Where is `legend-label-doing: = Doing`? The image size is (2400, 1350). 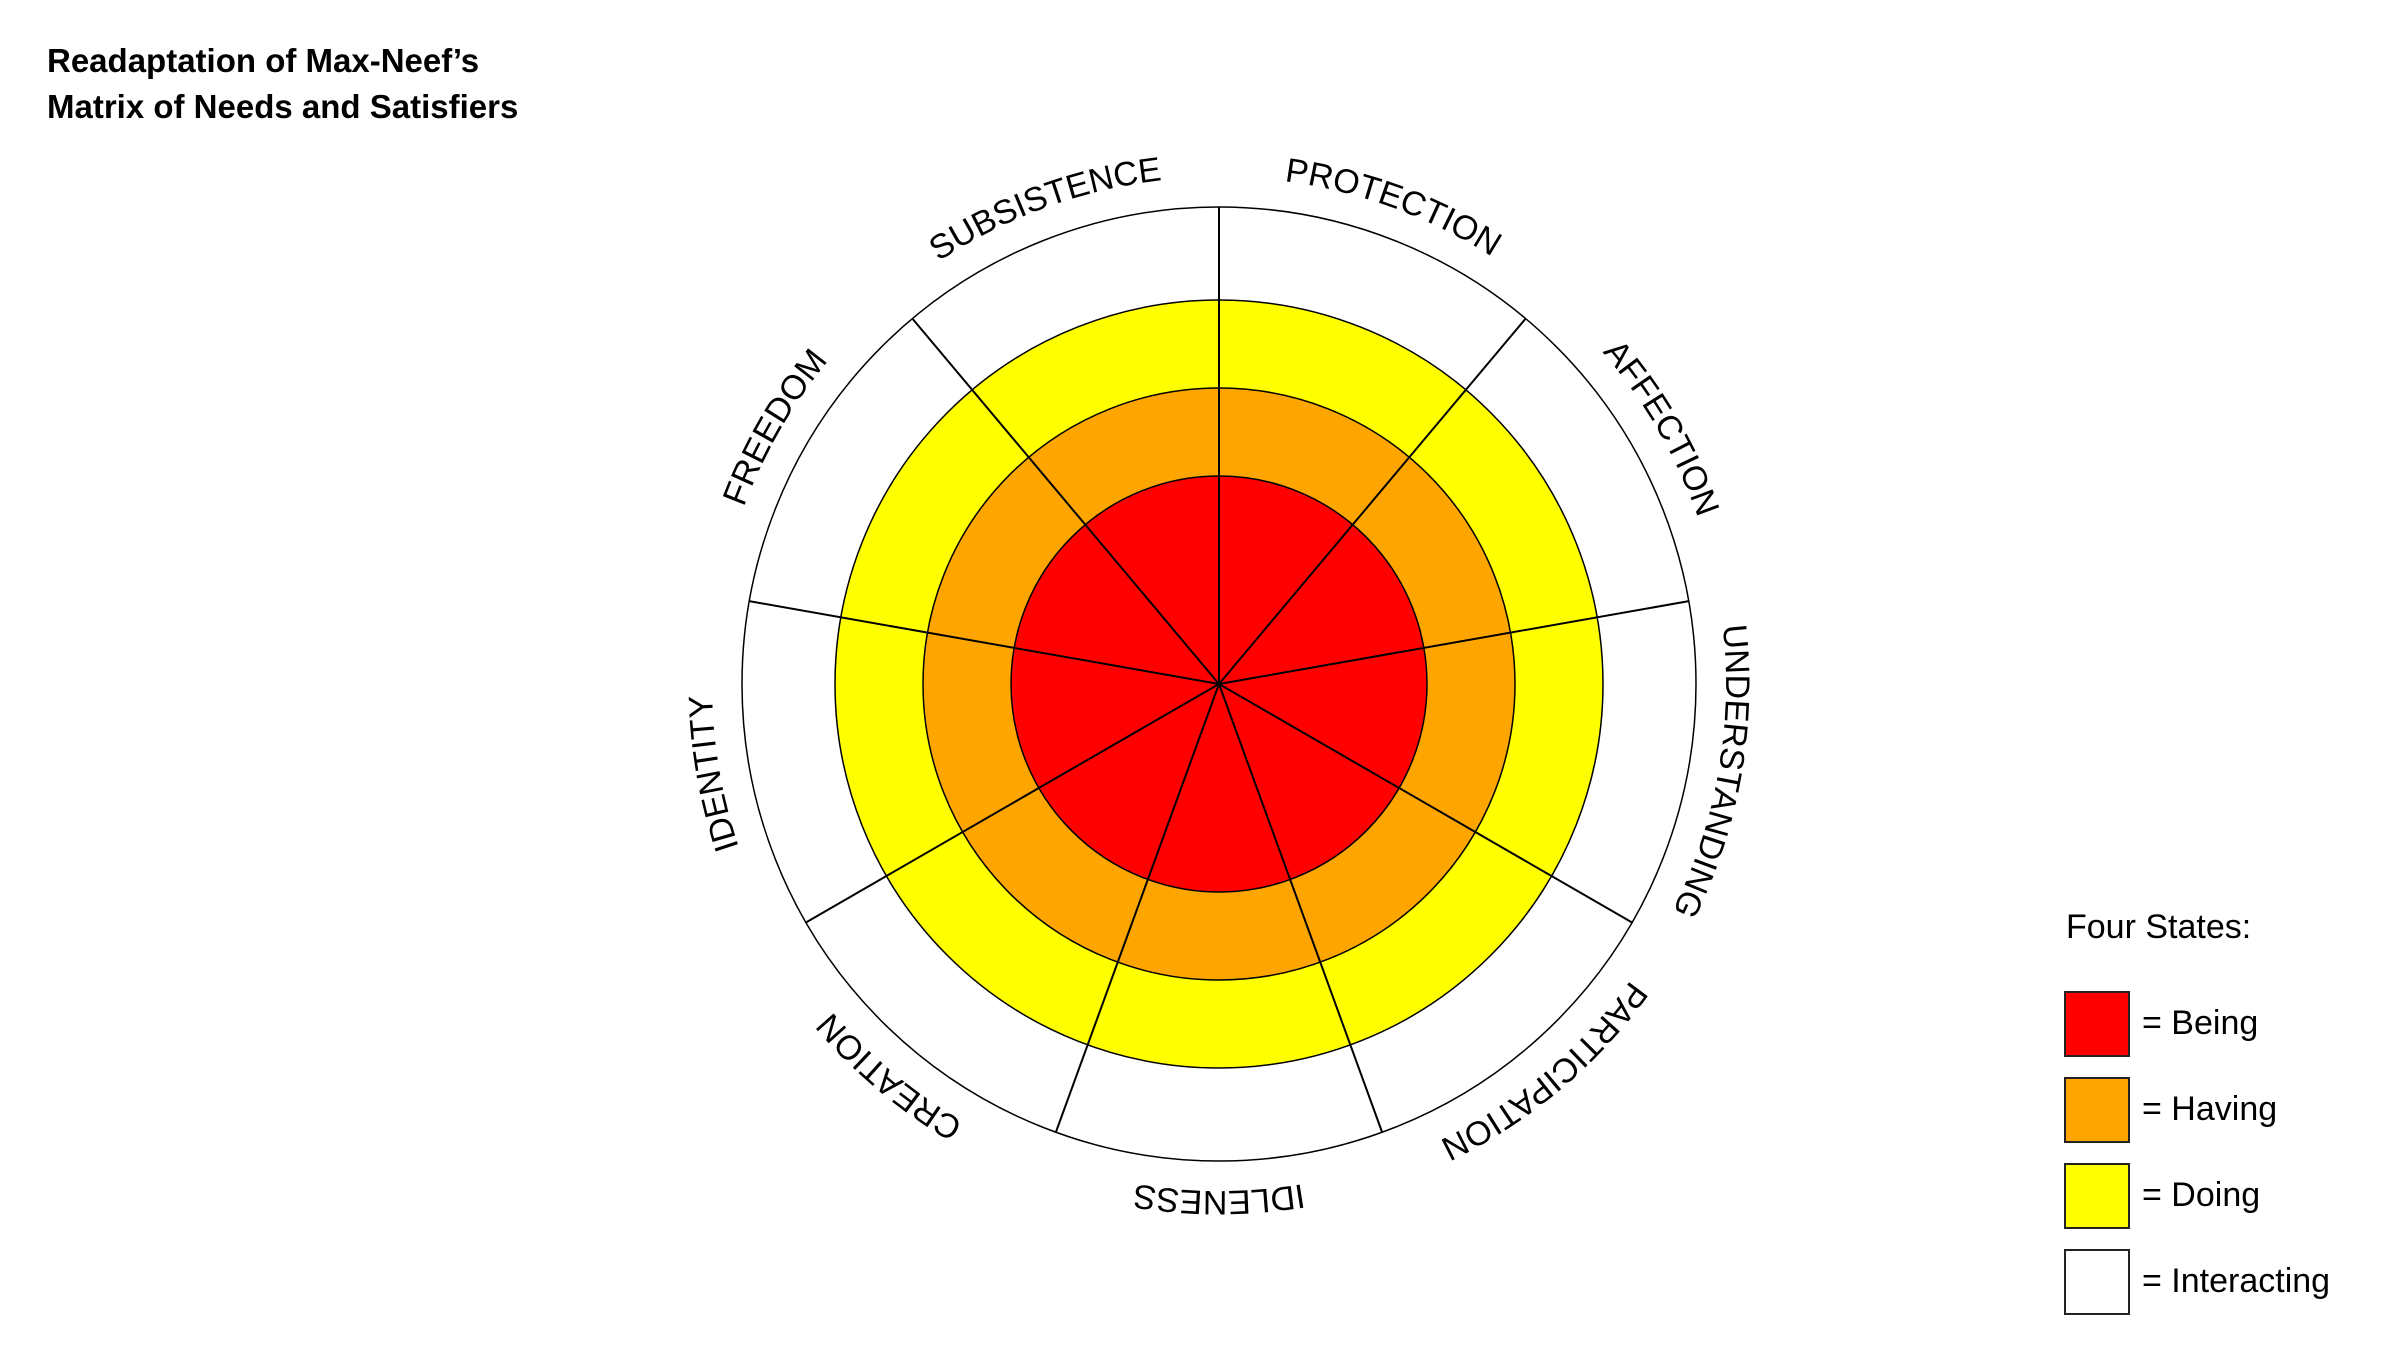
legend-label-doing: = Doing is located at coordinates (2201, 1195).